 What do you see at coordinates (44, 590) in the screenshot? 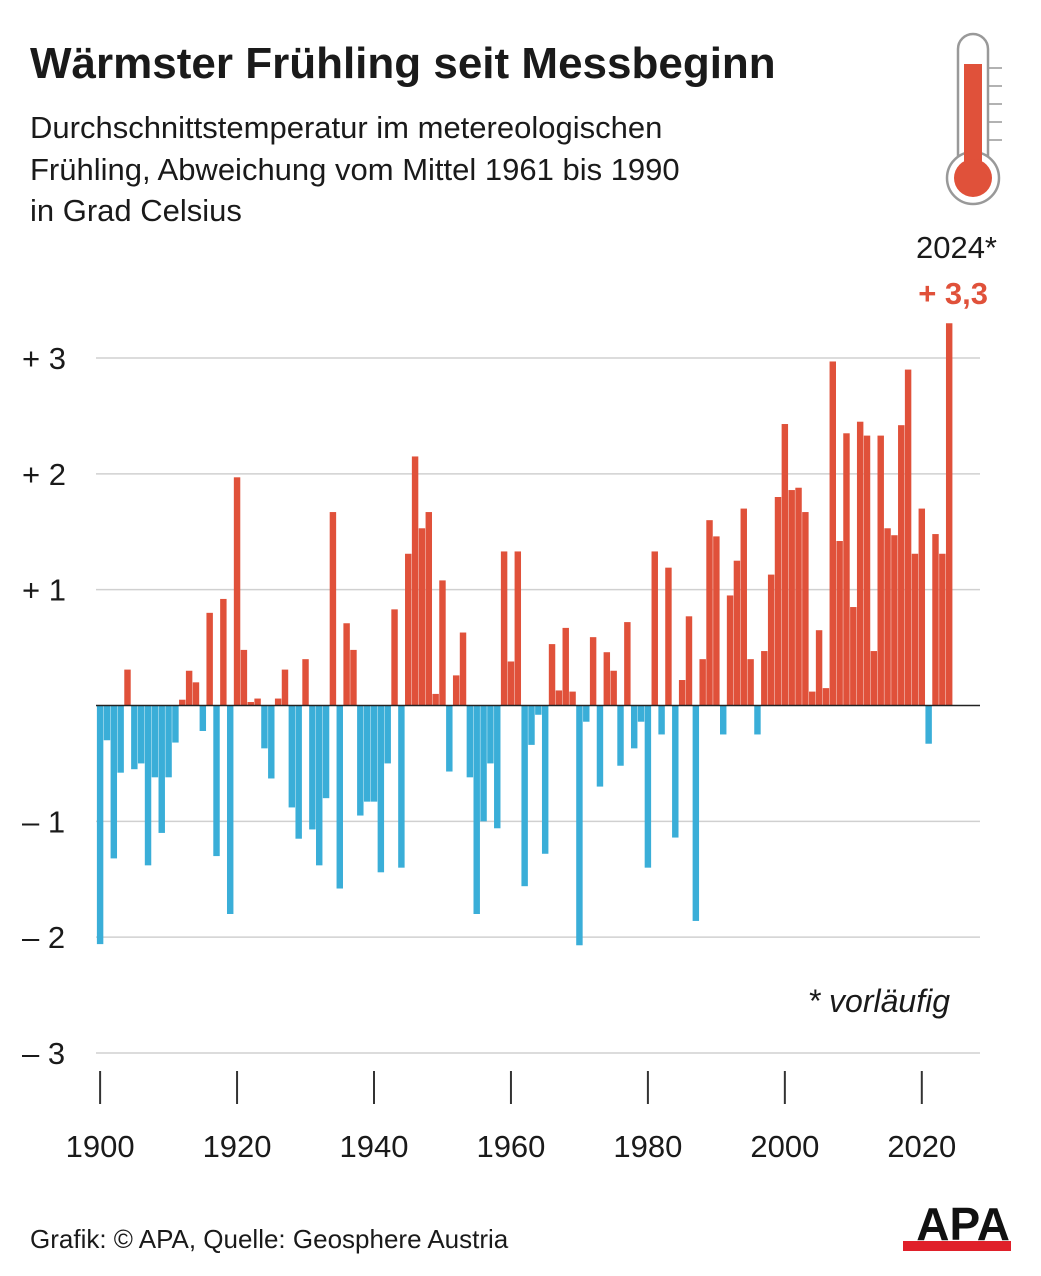
I see `y-tick-label: + 1` at bounding box center [44, 590].